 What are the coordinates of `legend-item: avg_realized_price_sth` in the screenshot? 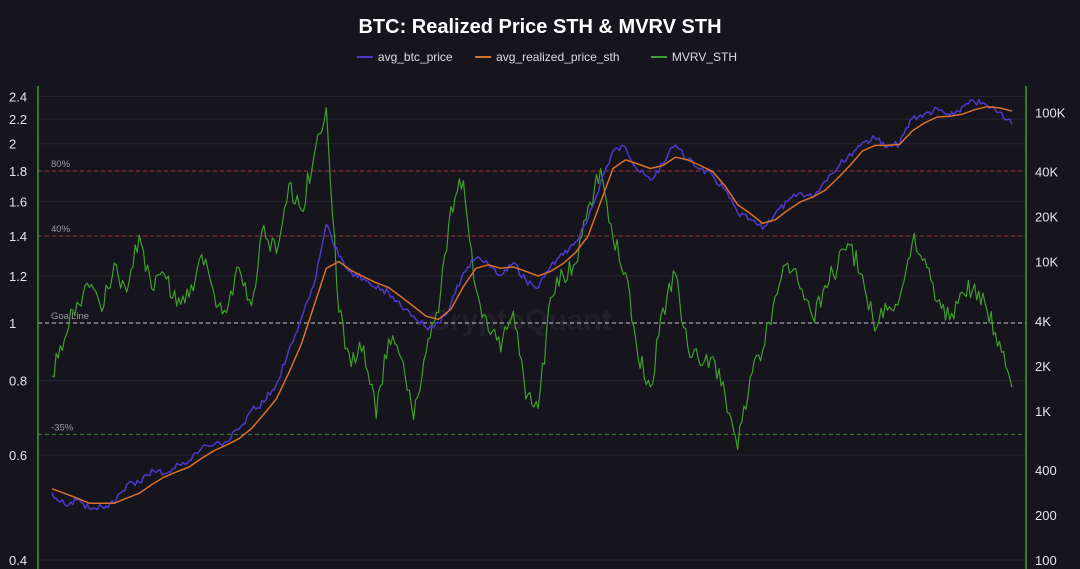 It's located at (547, 57).